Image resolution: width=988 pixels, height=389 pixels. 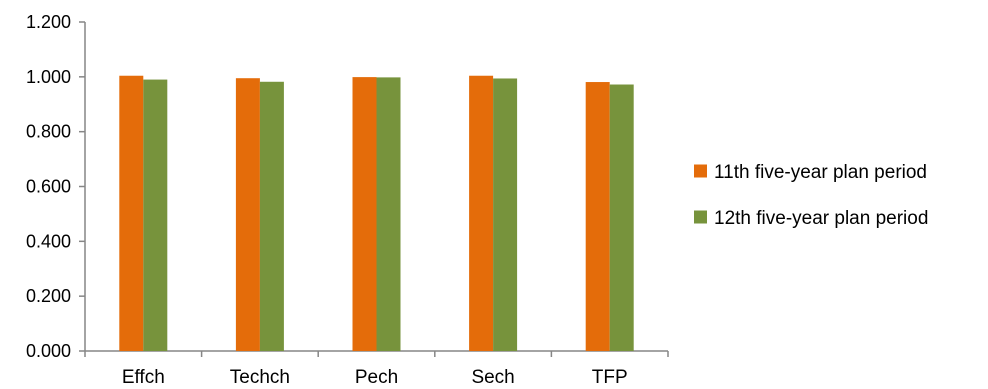 What do you see at coordinates (481, 213) in the screenshot?
I see `bar-series-1-sech` at bounding box center [481, 213].